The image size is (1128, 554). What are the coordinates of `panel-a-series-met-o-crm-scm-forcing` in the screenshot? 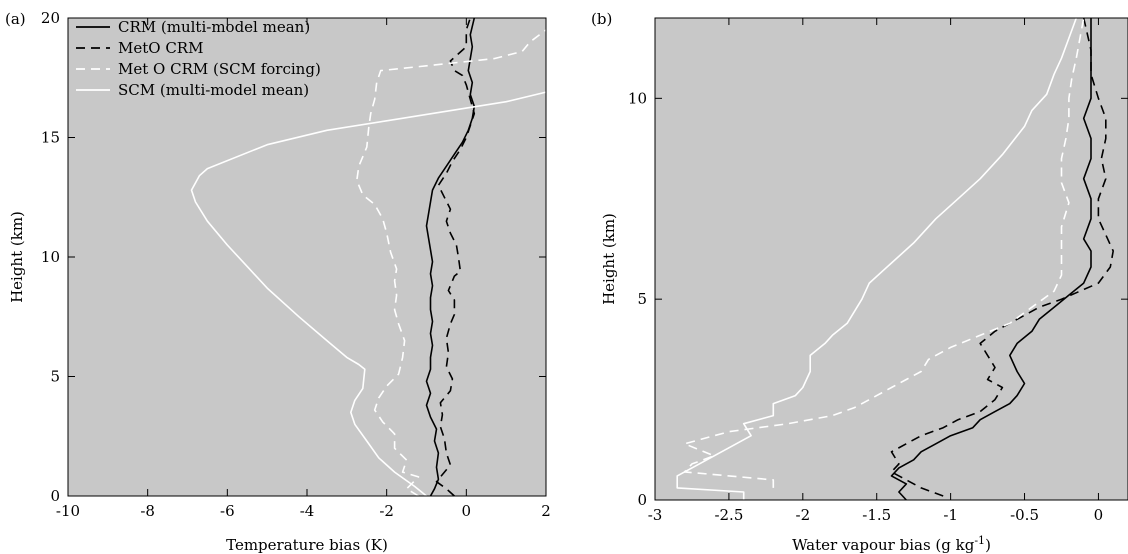 It's located at (451, 263).